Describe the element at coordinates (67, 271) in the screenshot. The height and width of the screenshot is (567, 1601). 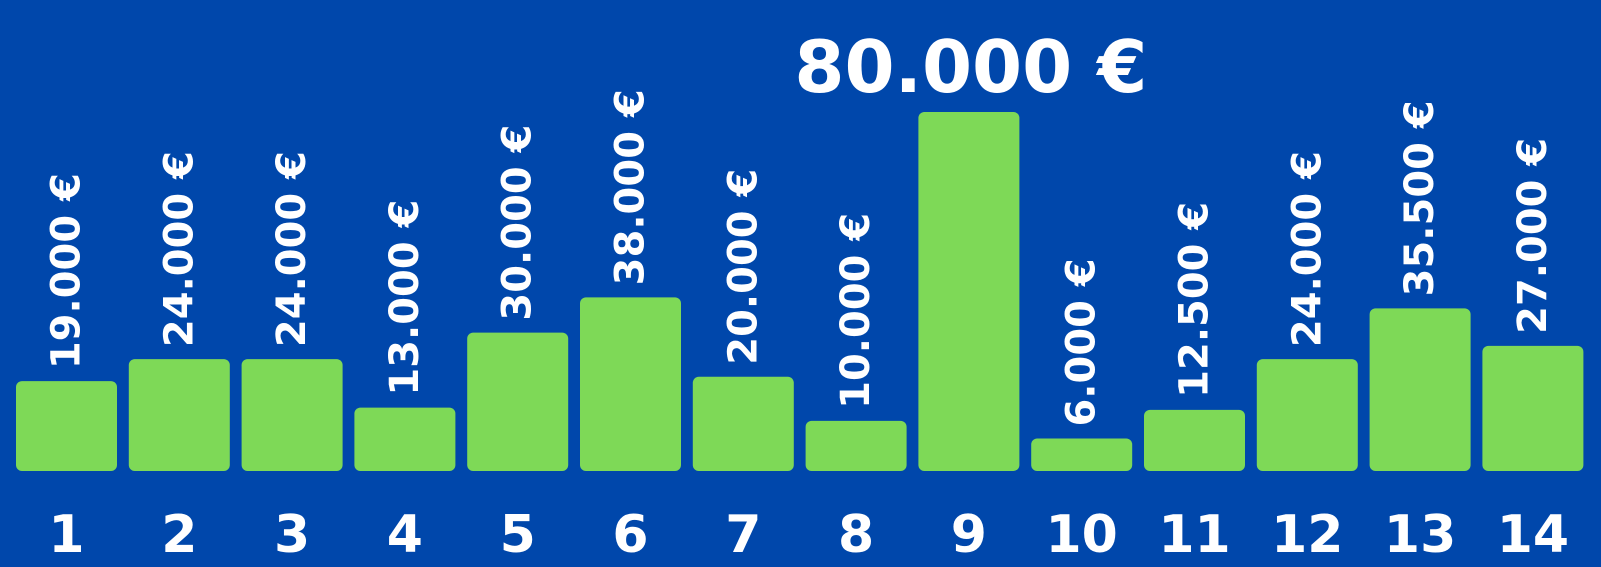
I see `value-label-1: 19.000 €` at that location.